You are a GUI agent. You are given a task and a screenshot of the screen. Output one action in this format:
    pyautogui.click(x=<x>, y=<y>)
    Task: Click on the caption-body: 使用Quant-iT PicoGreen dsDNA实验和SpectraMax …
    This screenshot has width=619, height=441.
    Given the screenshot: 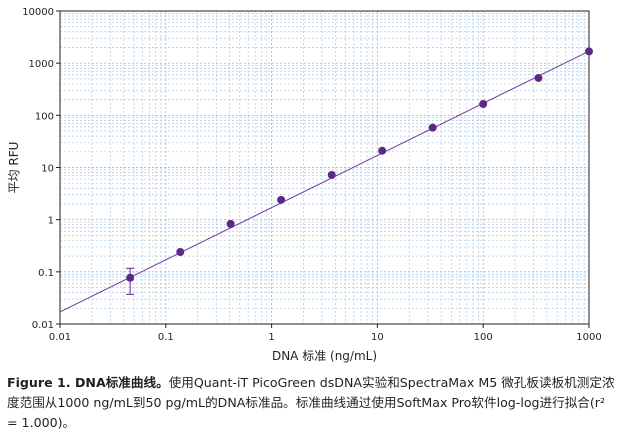 What is the action you would take?
    pyautogui.click(x=311, y=402)
    